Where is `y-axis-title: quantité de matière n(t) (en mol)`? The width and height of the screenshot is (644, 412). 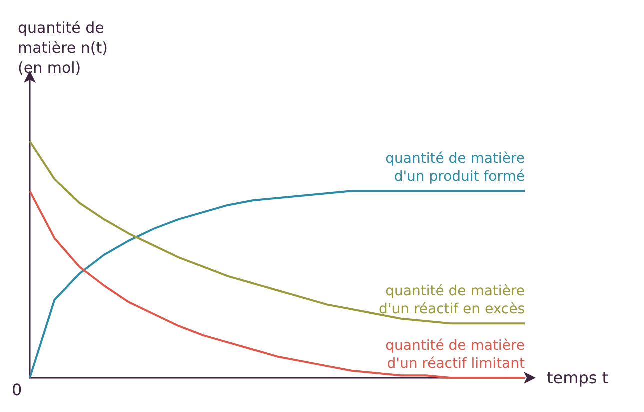
y-axis-title: quantité de matière n(t) (en mol) is located at coordinates (63, 48).